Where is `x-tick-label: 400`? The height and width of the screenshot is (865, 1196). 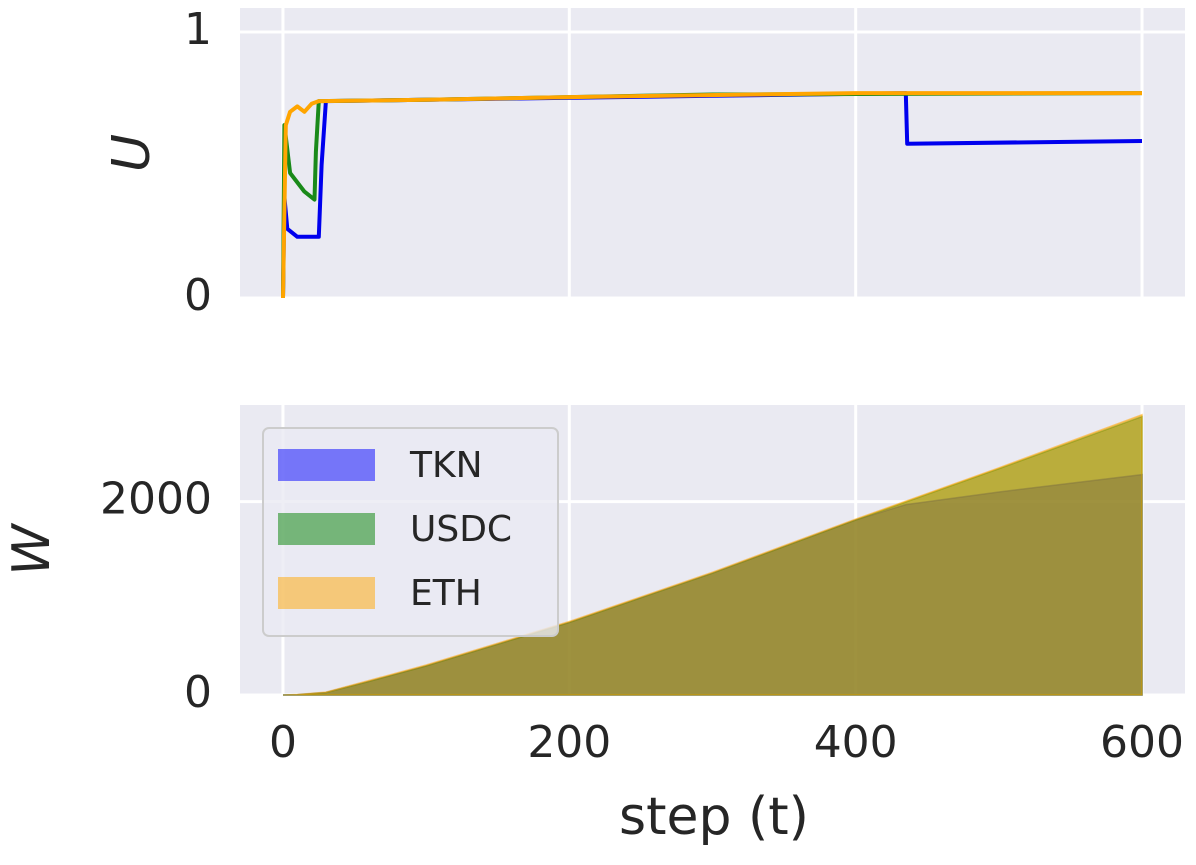
x-tick-label: 400 is located at coordinates (856, 742).